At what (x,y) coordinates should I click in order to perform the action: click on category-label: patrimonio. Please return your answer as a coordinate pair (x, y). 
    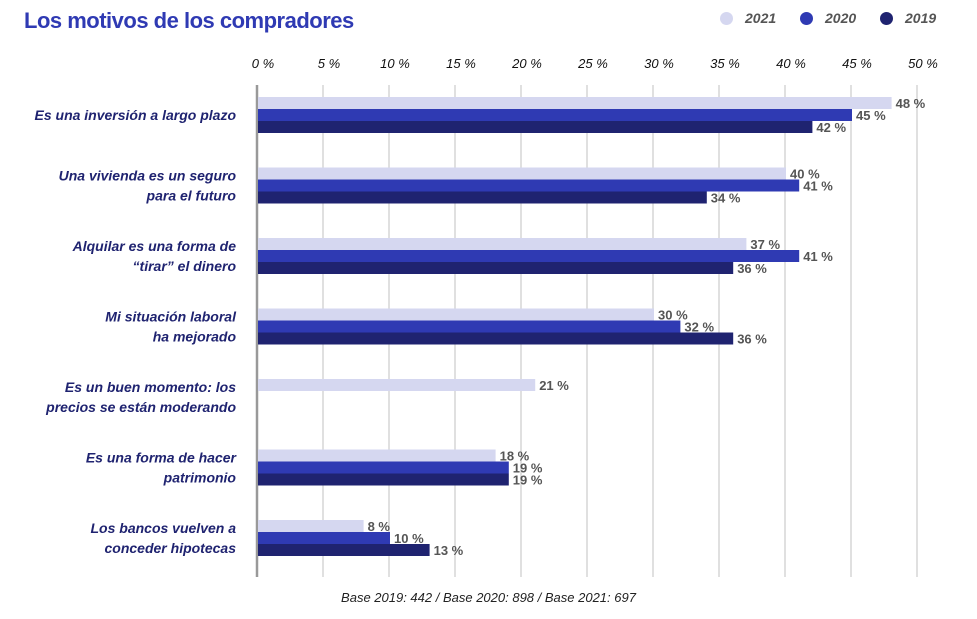
    Looking at the image, I should click on (200, 478).